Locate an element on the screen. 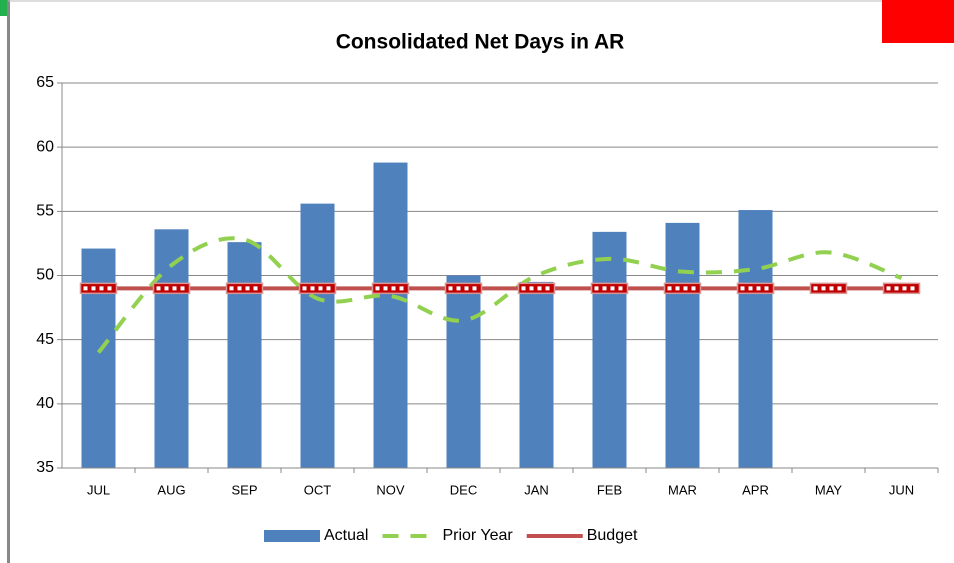 The image size is (954, 563). legend-label: Budget is located at coordinates (612, 535).